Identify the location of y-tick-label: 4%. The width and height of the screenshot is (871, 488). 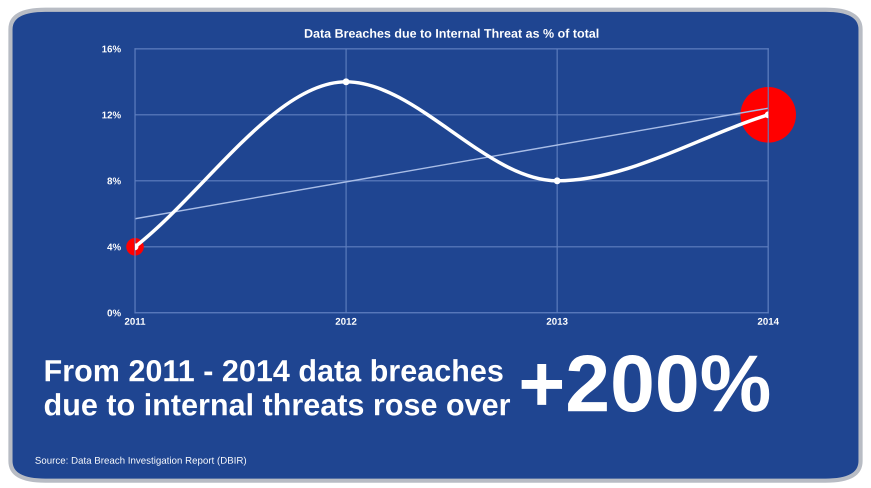
(114, 247).